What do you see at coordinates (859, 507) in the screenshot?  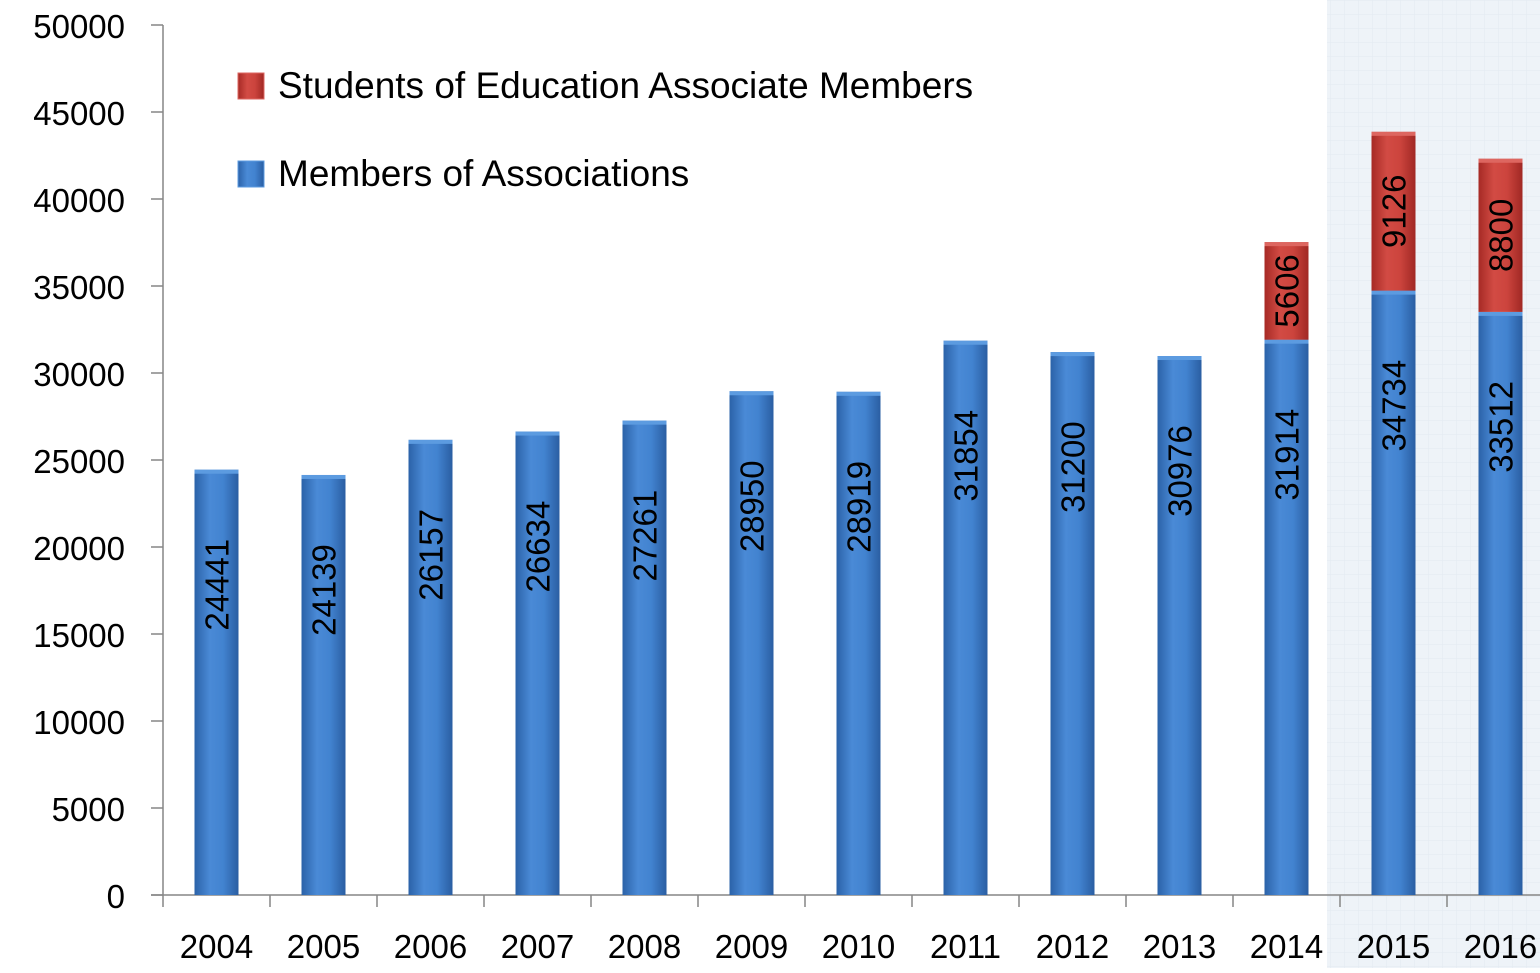 I see `data-label: 28919` at bounding box center [859, 507].